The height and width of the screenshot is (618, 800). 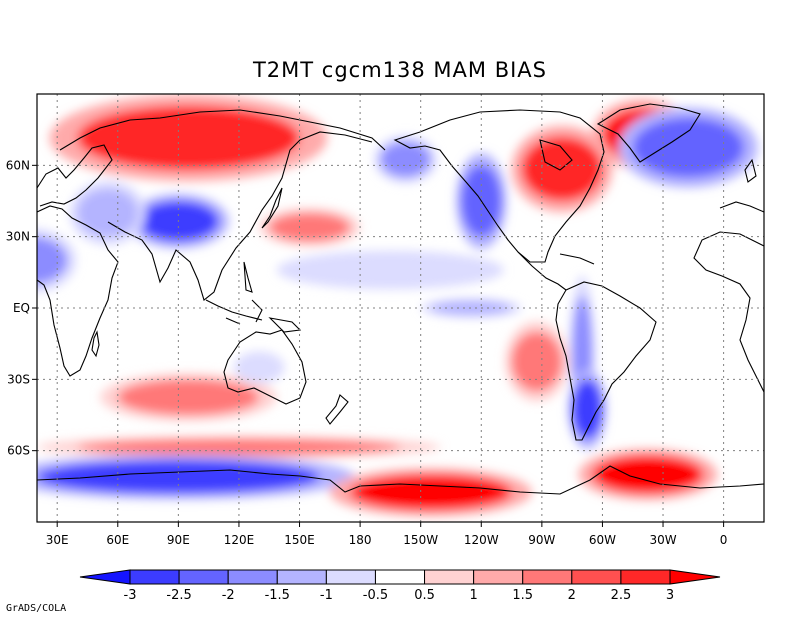 I want to click on x-tick-label: 150E, so click(x=299, y=540).